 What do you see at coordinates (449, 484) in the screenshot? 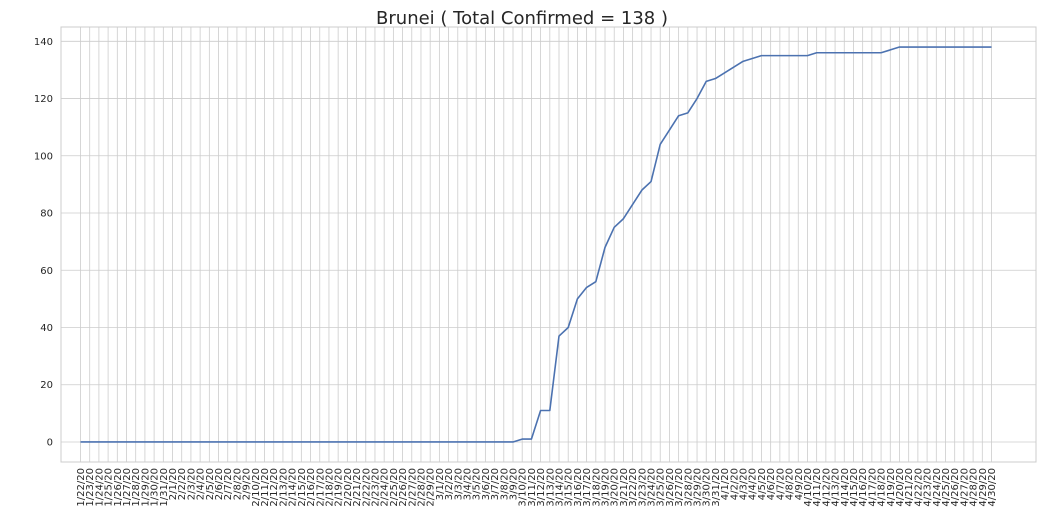
I see `x-tick-label: 3/2/20` at bounding box center [449, 484].